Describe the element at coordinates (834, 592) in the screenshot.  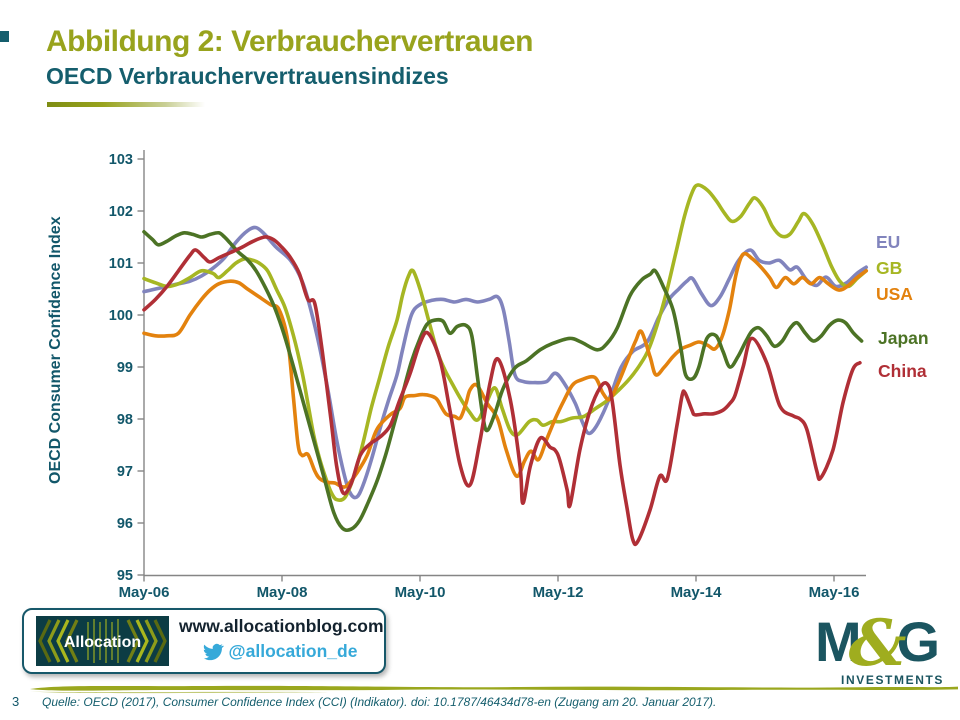
I see `x-tick-label: May-16` at that location.